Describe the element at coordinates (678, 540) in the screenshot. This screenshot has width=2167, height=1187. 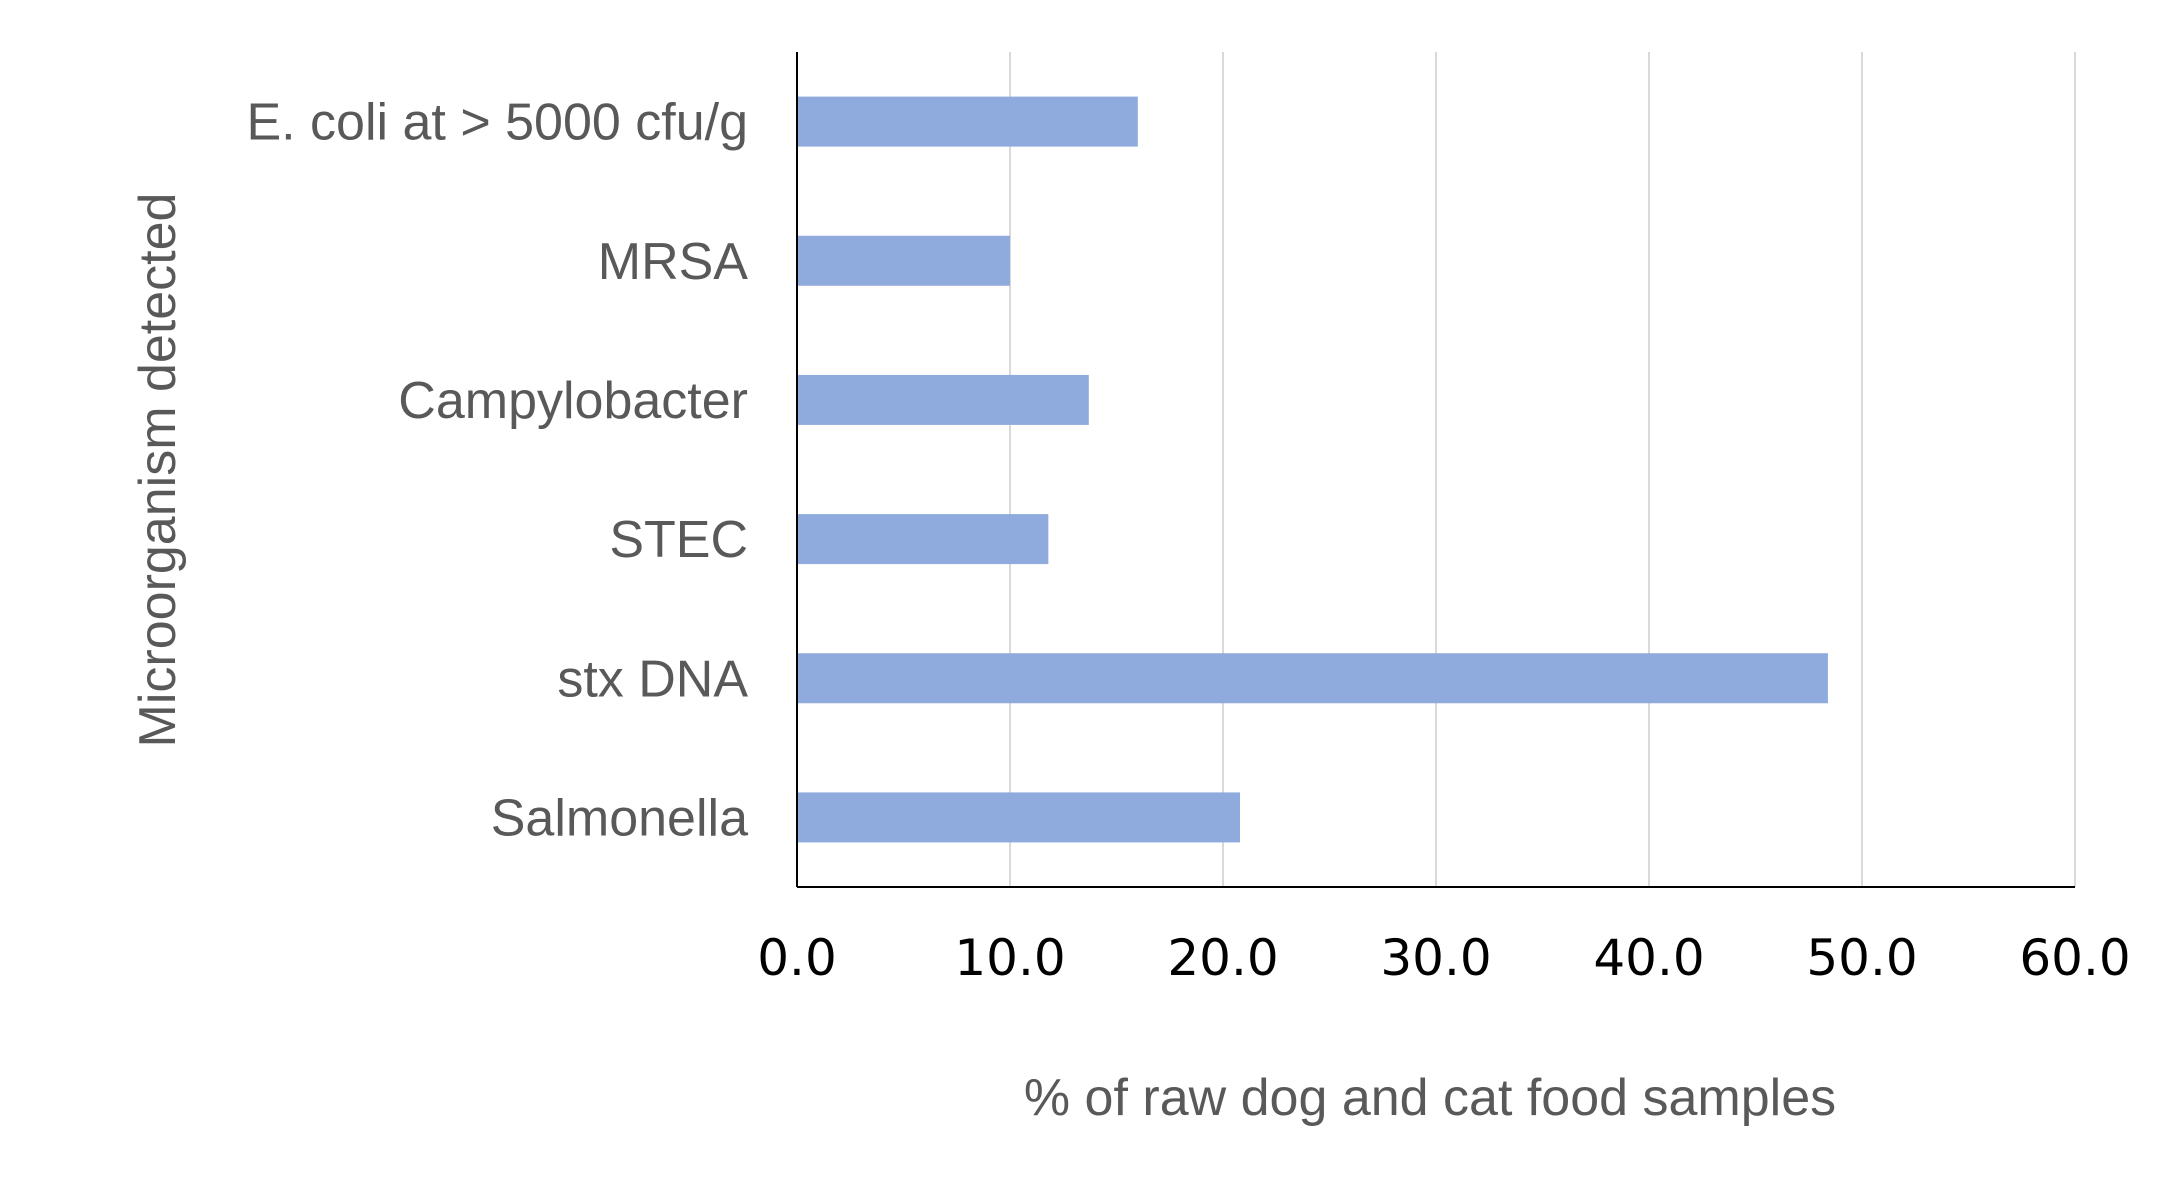
I see `category-label: STEC` at that location.